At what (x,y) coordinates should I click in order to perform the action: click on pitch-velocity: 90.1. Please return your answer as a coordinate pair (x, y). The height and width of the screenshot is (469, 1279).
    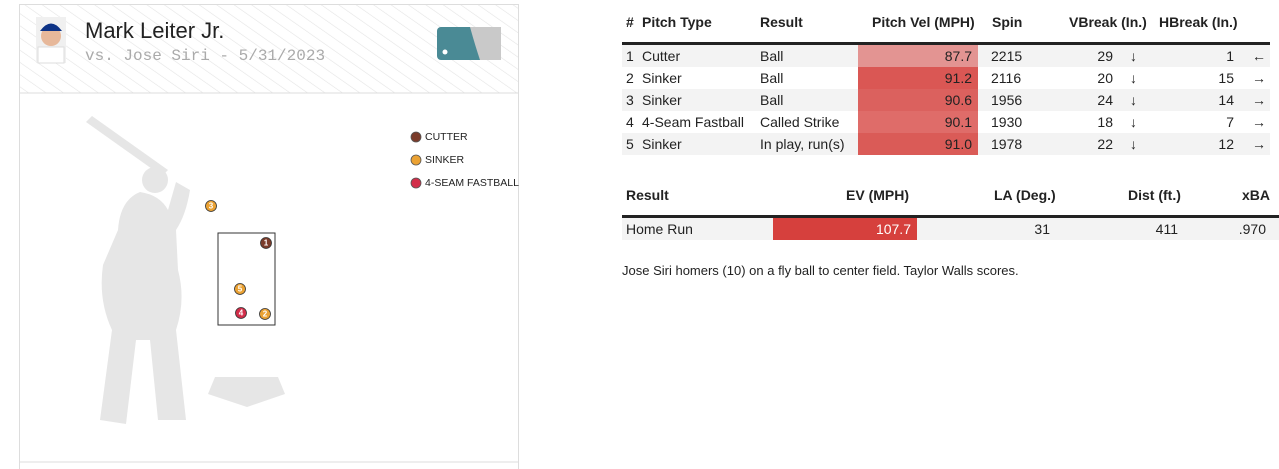
    Looking at the image, I should click on (958, 122).